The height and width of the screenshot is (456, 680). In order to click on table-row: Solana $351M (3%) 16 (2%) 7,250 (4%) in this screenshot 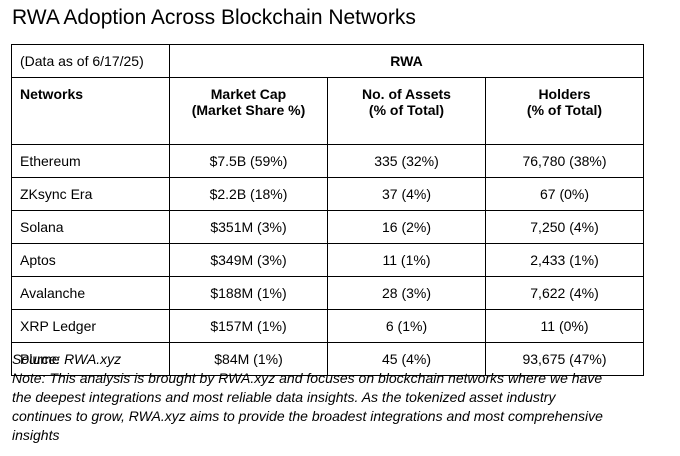, I will do `click(328, 227)`.